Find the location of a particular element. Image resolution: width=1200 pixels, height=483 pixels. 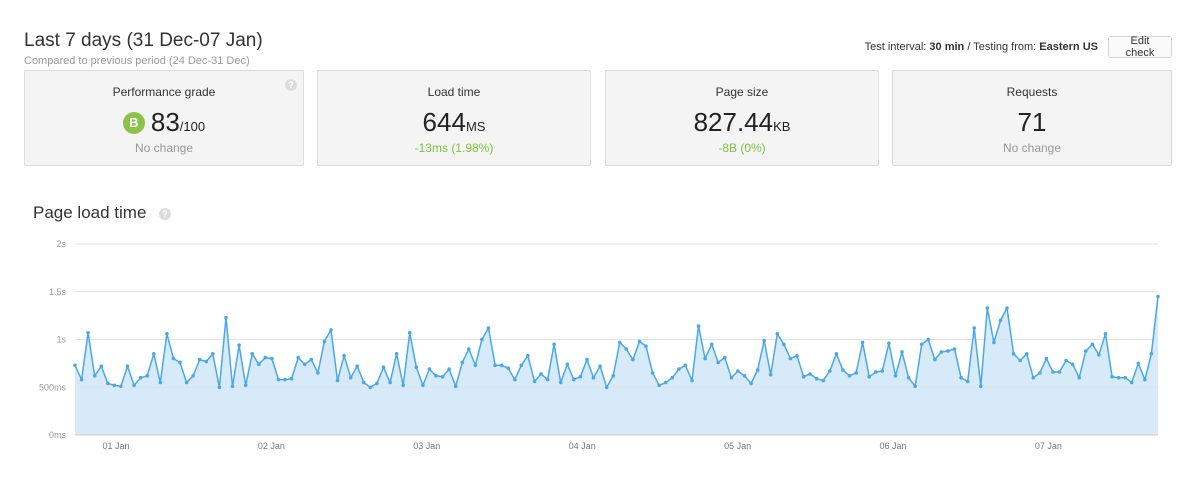

card-label: Requests is located at coordinates (1032, 92).